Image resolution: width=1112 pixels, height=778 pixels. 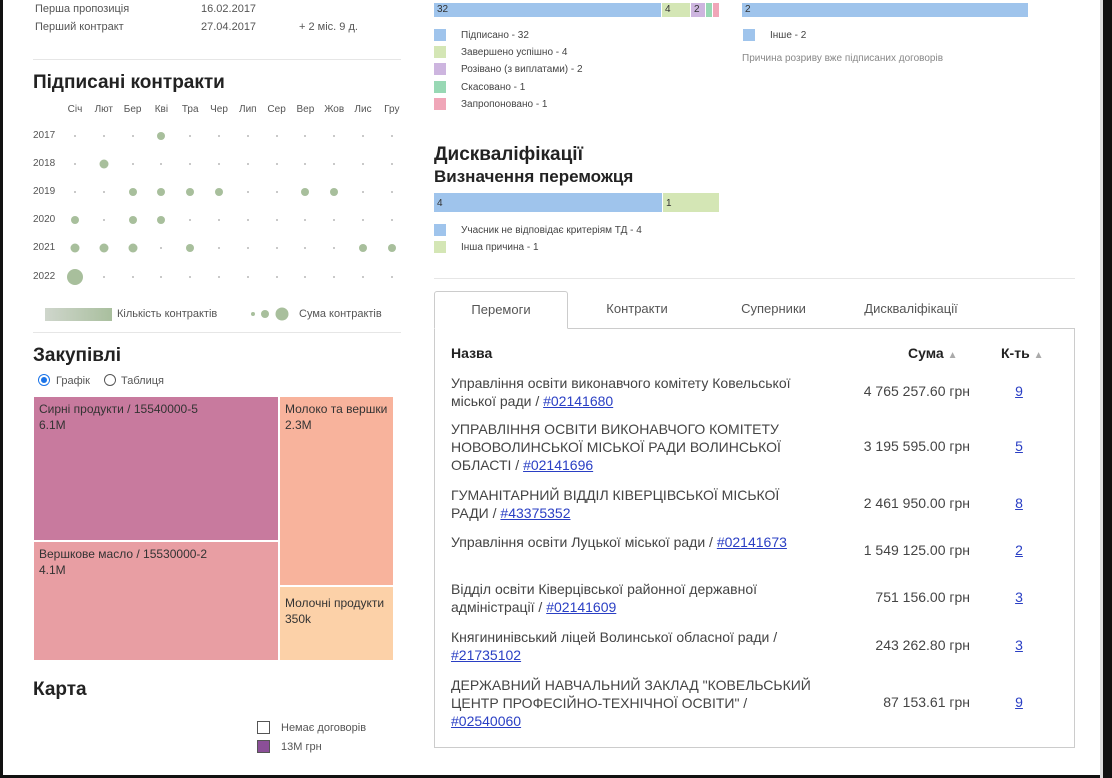 What do you see at coordinates (336, 623) in the screenshot?
I see `treemap-tile: Молочні продукти 350k` at bounding box center [336, 623].